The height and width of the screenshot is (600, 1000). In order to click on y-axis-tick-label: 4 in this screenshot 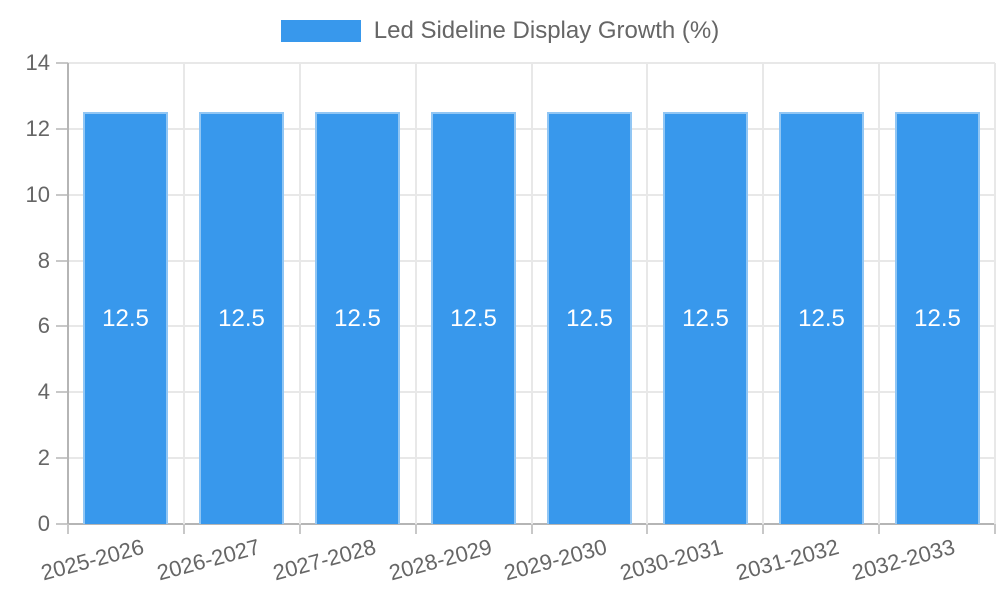, I will do `click(43, 391)`.